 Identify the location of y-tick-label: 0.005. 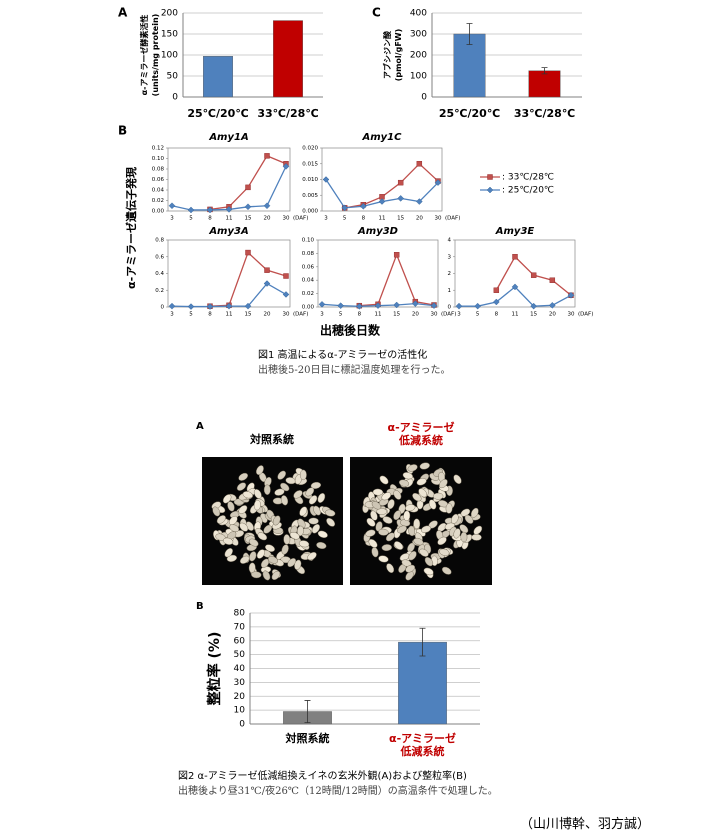
(310, 196).